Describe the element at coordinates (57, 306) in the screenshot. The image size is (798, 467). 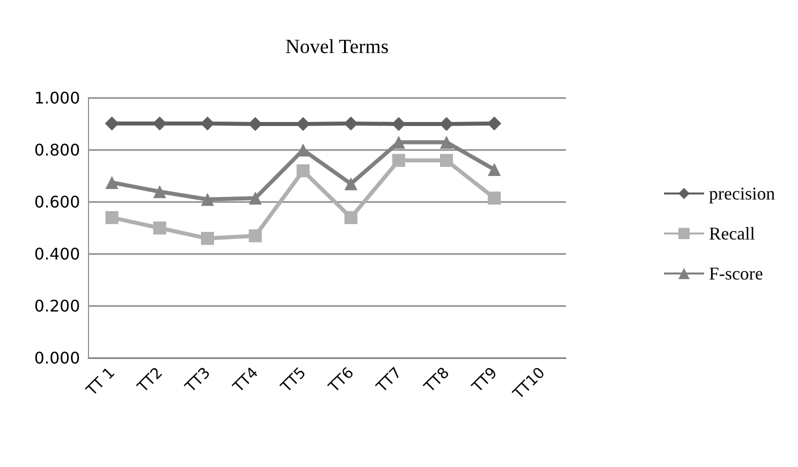
I see `y-tick-label: 0.200` at that location.